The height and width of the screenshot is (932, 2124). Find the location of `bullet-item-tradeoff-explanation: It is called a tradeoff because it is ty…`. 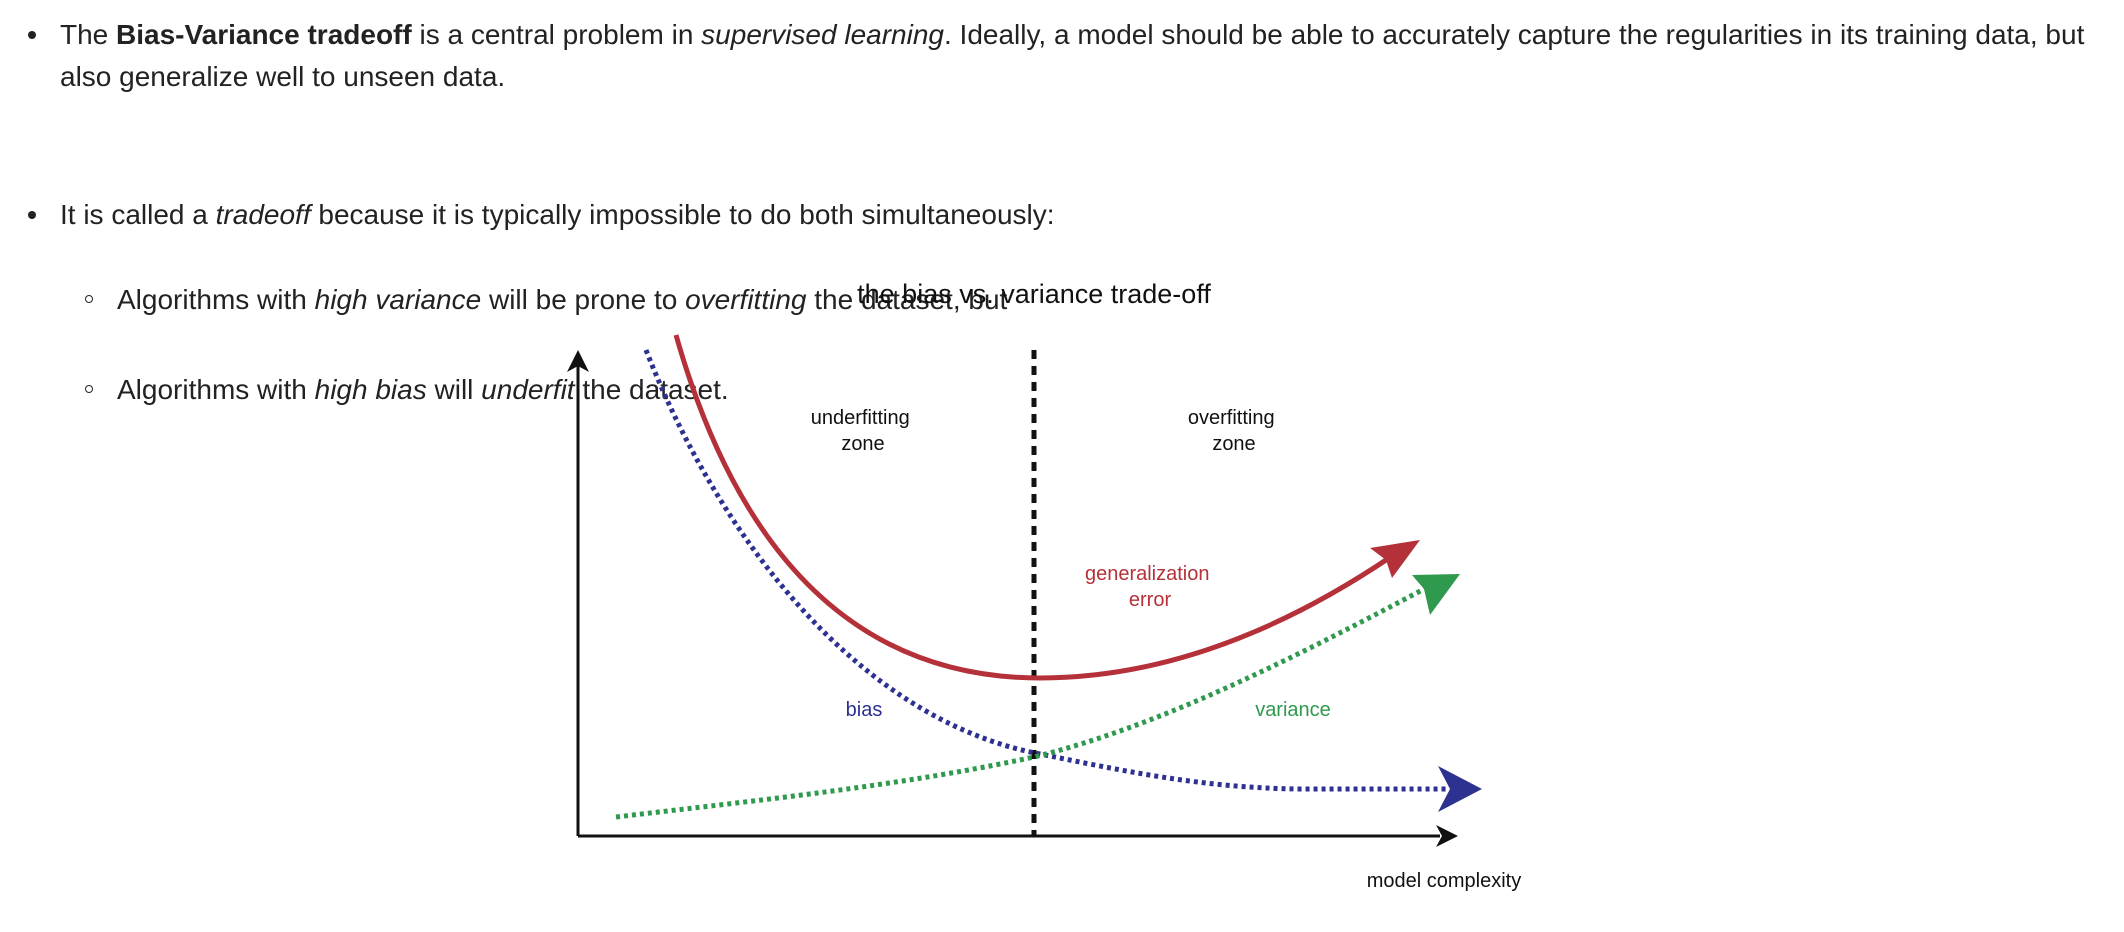

bullet-item-tradeoff-explanation: It is called a tradeoff because it is ty… is located at coordinates (1062, 215).